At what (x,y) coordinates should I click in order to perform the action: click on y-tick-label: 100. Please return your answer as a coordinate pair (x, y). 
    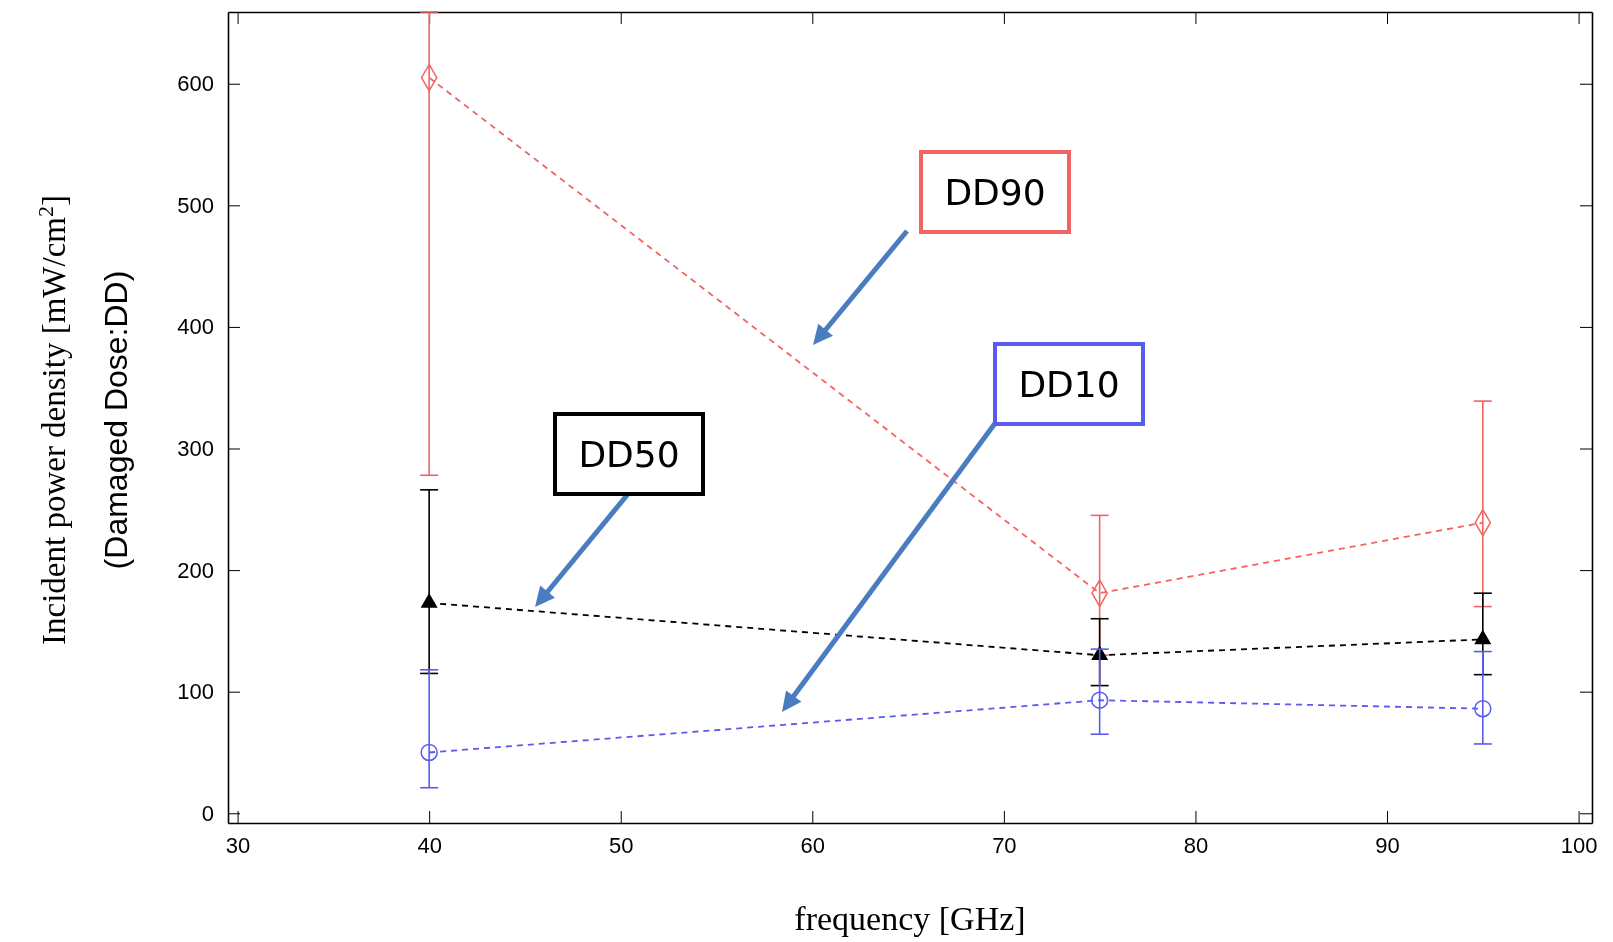
    Looking at the image, I should click on (195, 692).